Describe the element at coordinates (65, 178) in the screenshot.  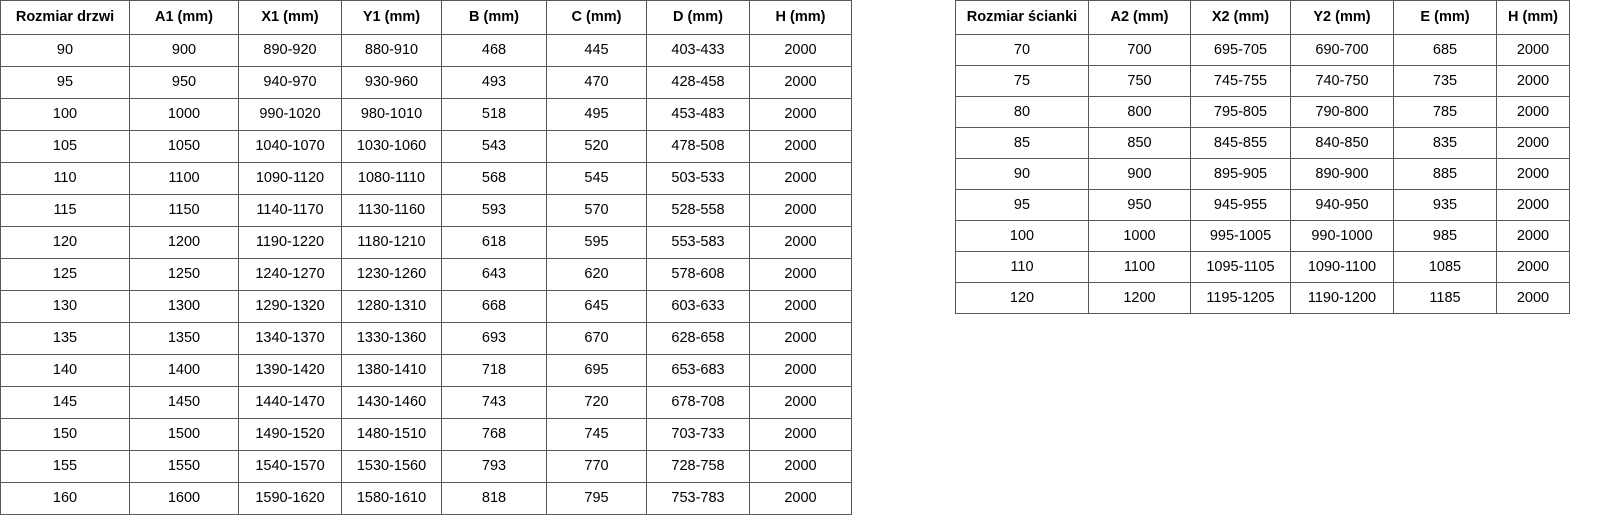
I see `cell: 110` at that location.